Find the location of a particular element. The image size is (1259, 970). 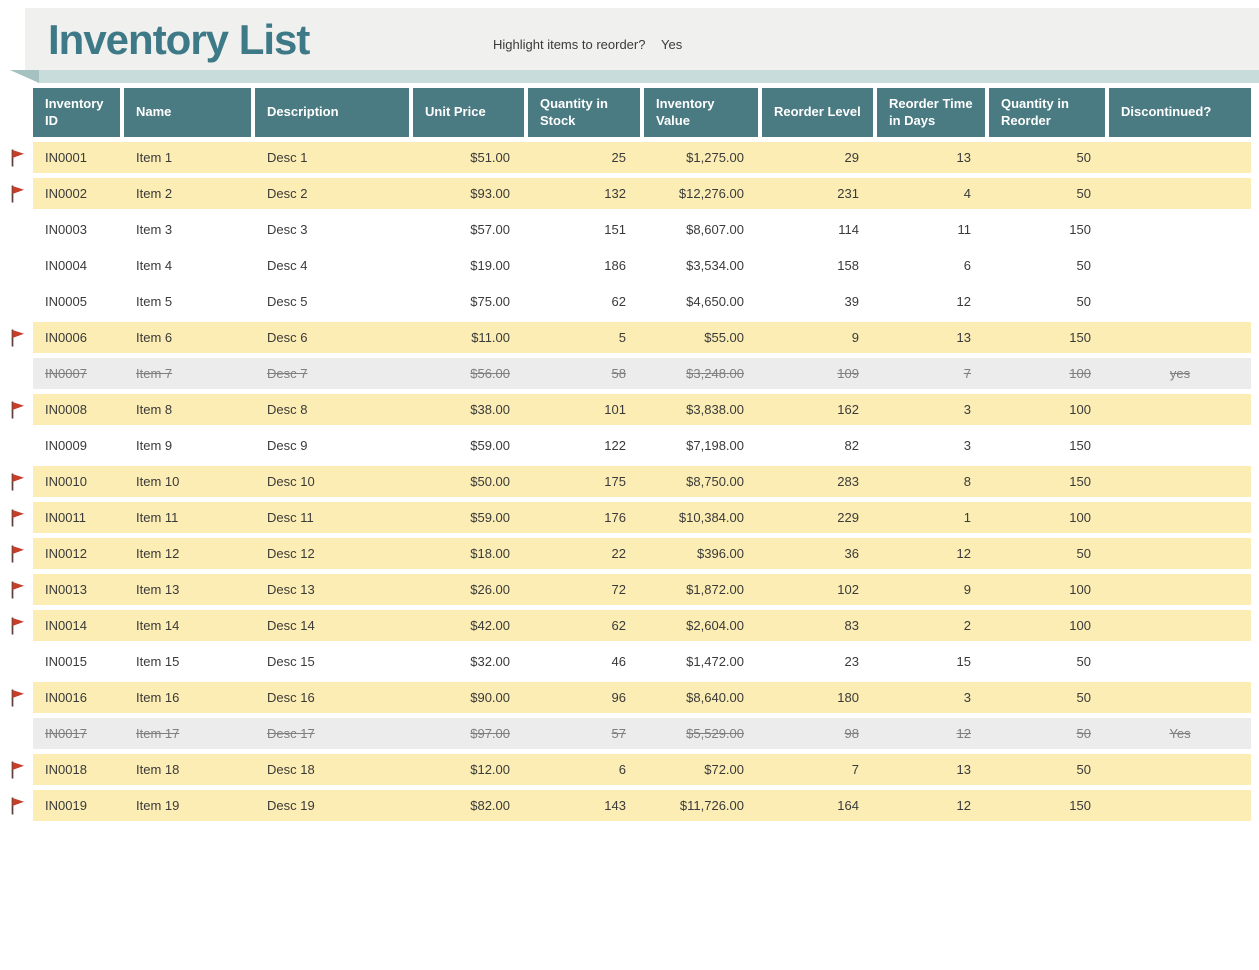

cell-reorder-level: 98 is located at coordinates (851, 733).